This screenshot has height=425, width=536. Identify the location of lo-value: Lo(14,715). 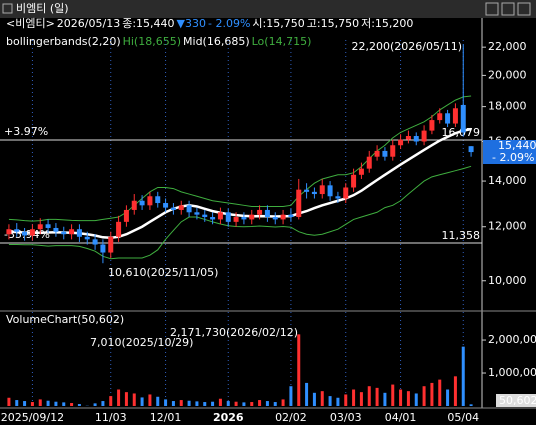
(282, 41).